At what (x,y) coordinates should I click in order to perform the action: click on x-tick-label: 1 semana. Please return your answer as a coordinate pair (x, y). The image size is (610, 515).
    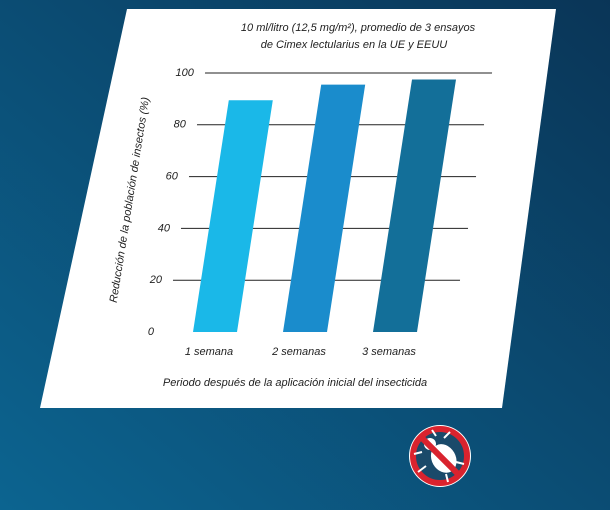
    Looking at the image, I should click on (209, 352).